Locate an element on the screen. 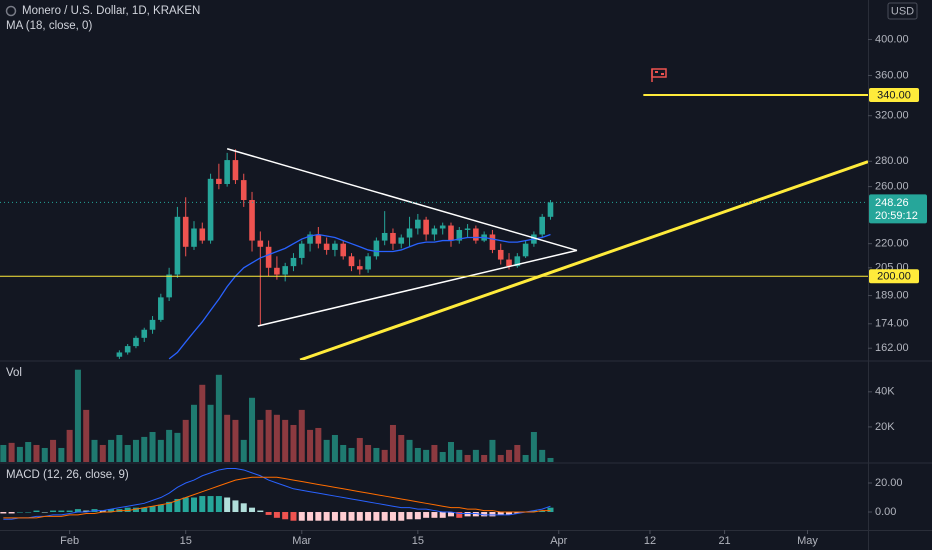 This screenshot has height=550, width=932. x-tick-label: May is located at coordinates (807, 541).